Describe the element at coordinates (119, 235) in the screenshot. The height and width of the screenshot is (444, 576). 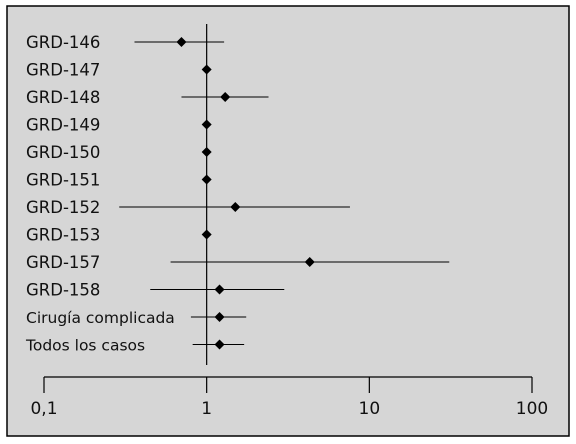
I see `forest-row: GRD-153` at that location.